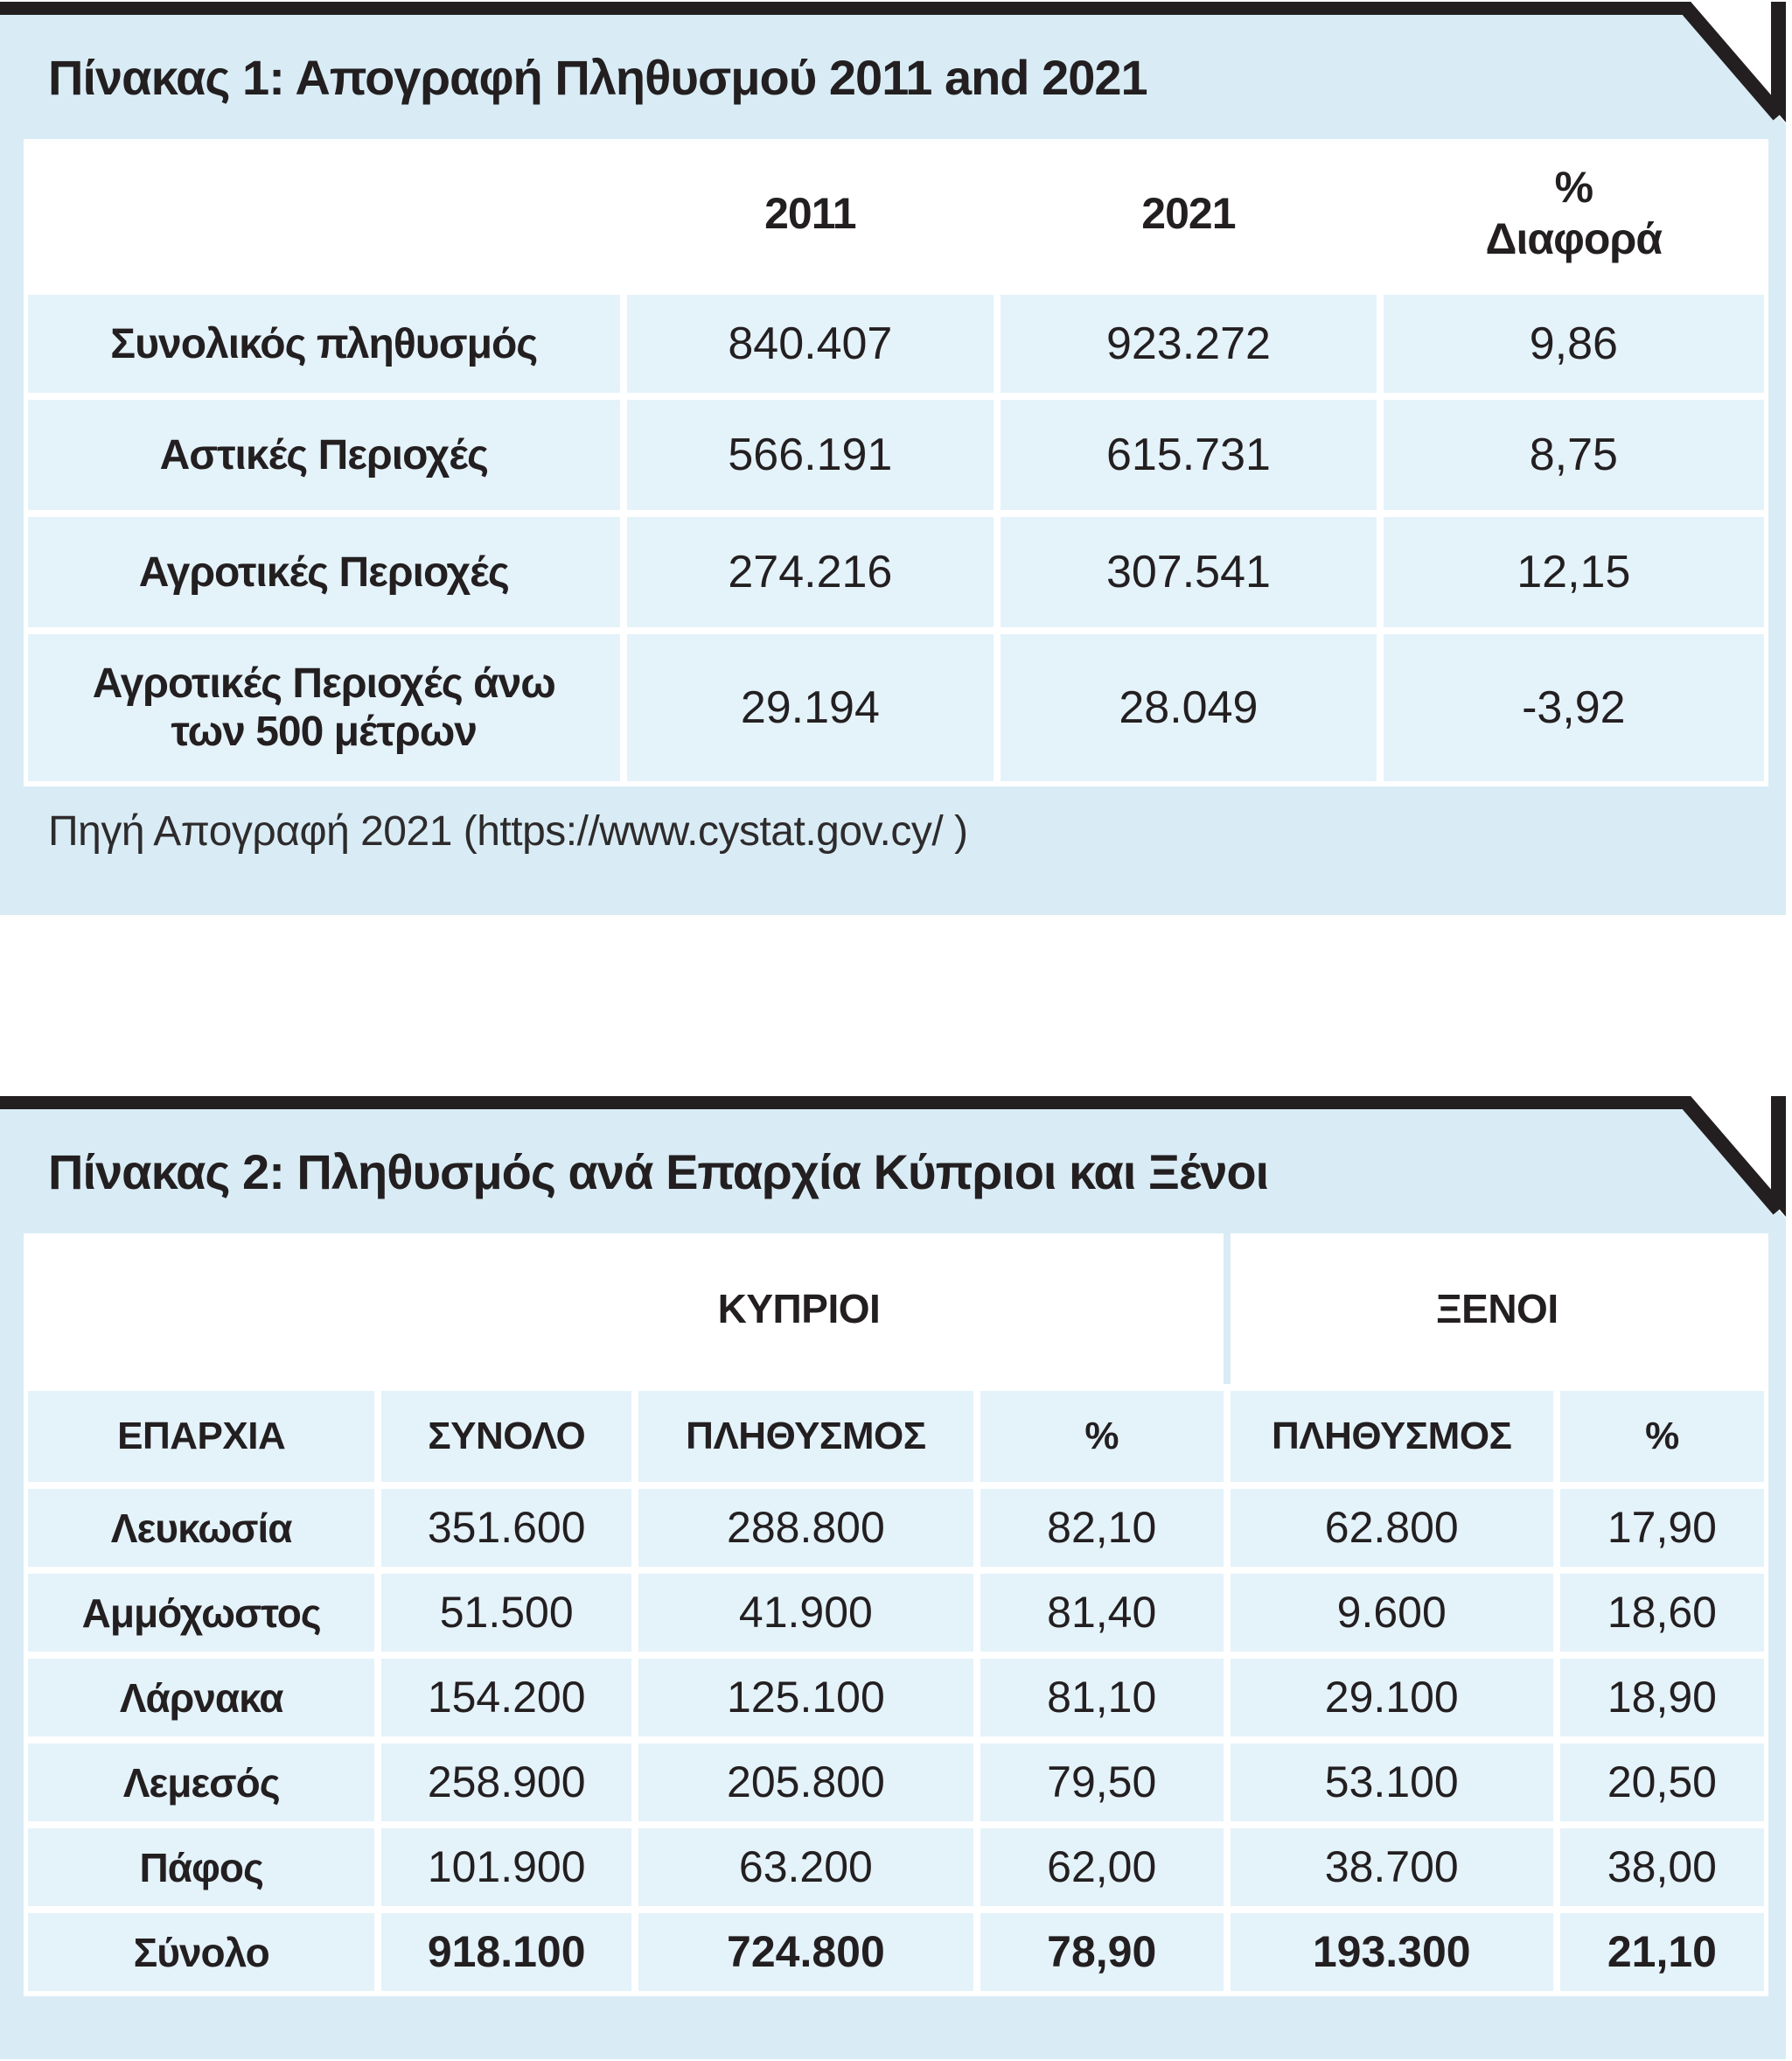 The width and height of the screenshot is (1792, 2061). Describe the element at coordinates (810, 455) in the screenshot. I see `value-2011: 566.191` at that location.